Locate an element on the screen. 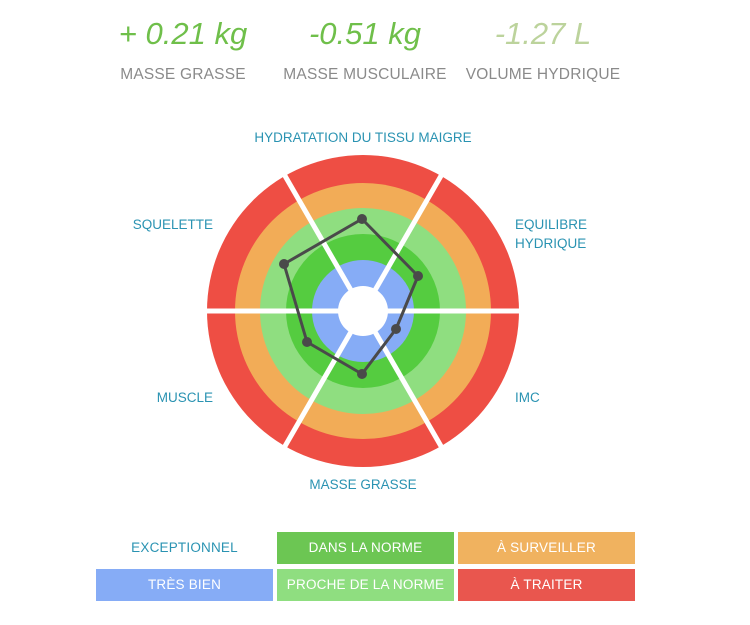 Image resolution: width=750 pixels, height=625 pixels. axis-label-muscle: MUSCLE is located at coordinates (185, 397).